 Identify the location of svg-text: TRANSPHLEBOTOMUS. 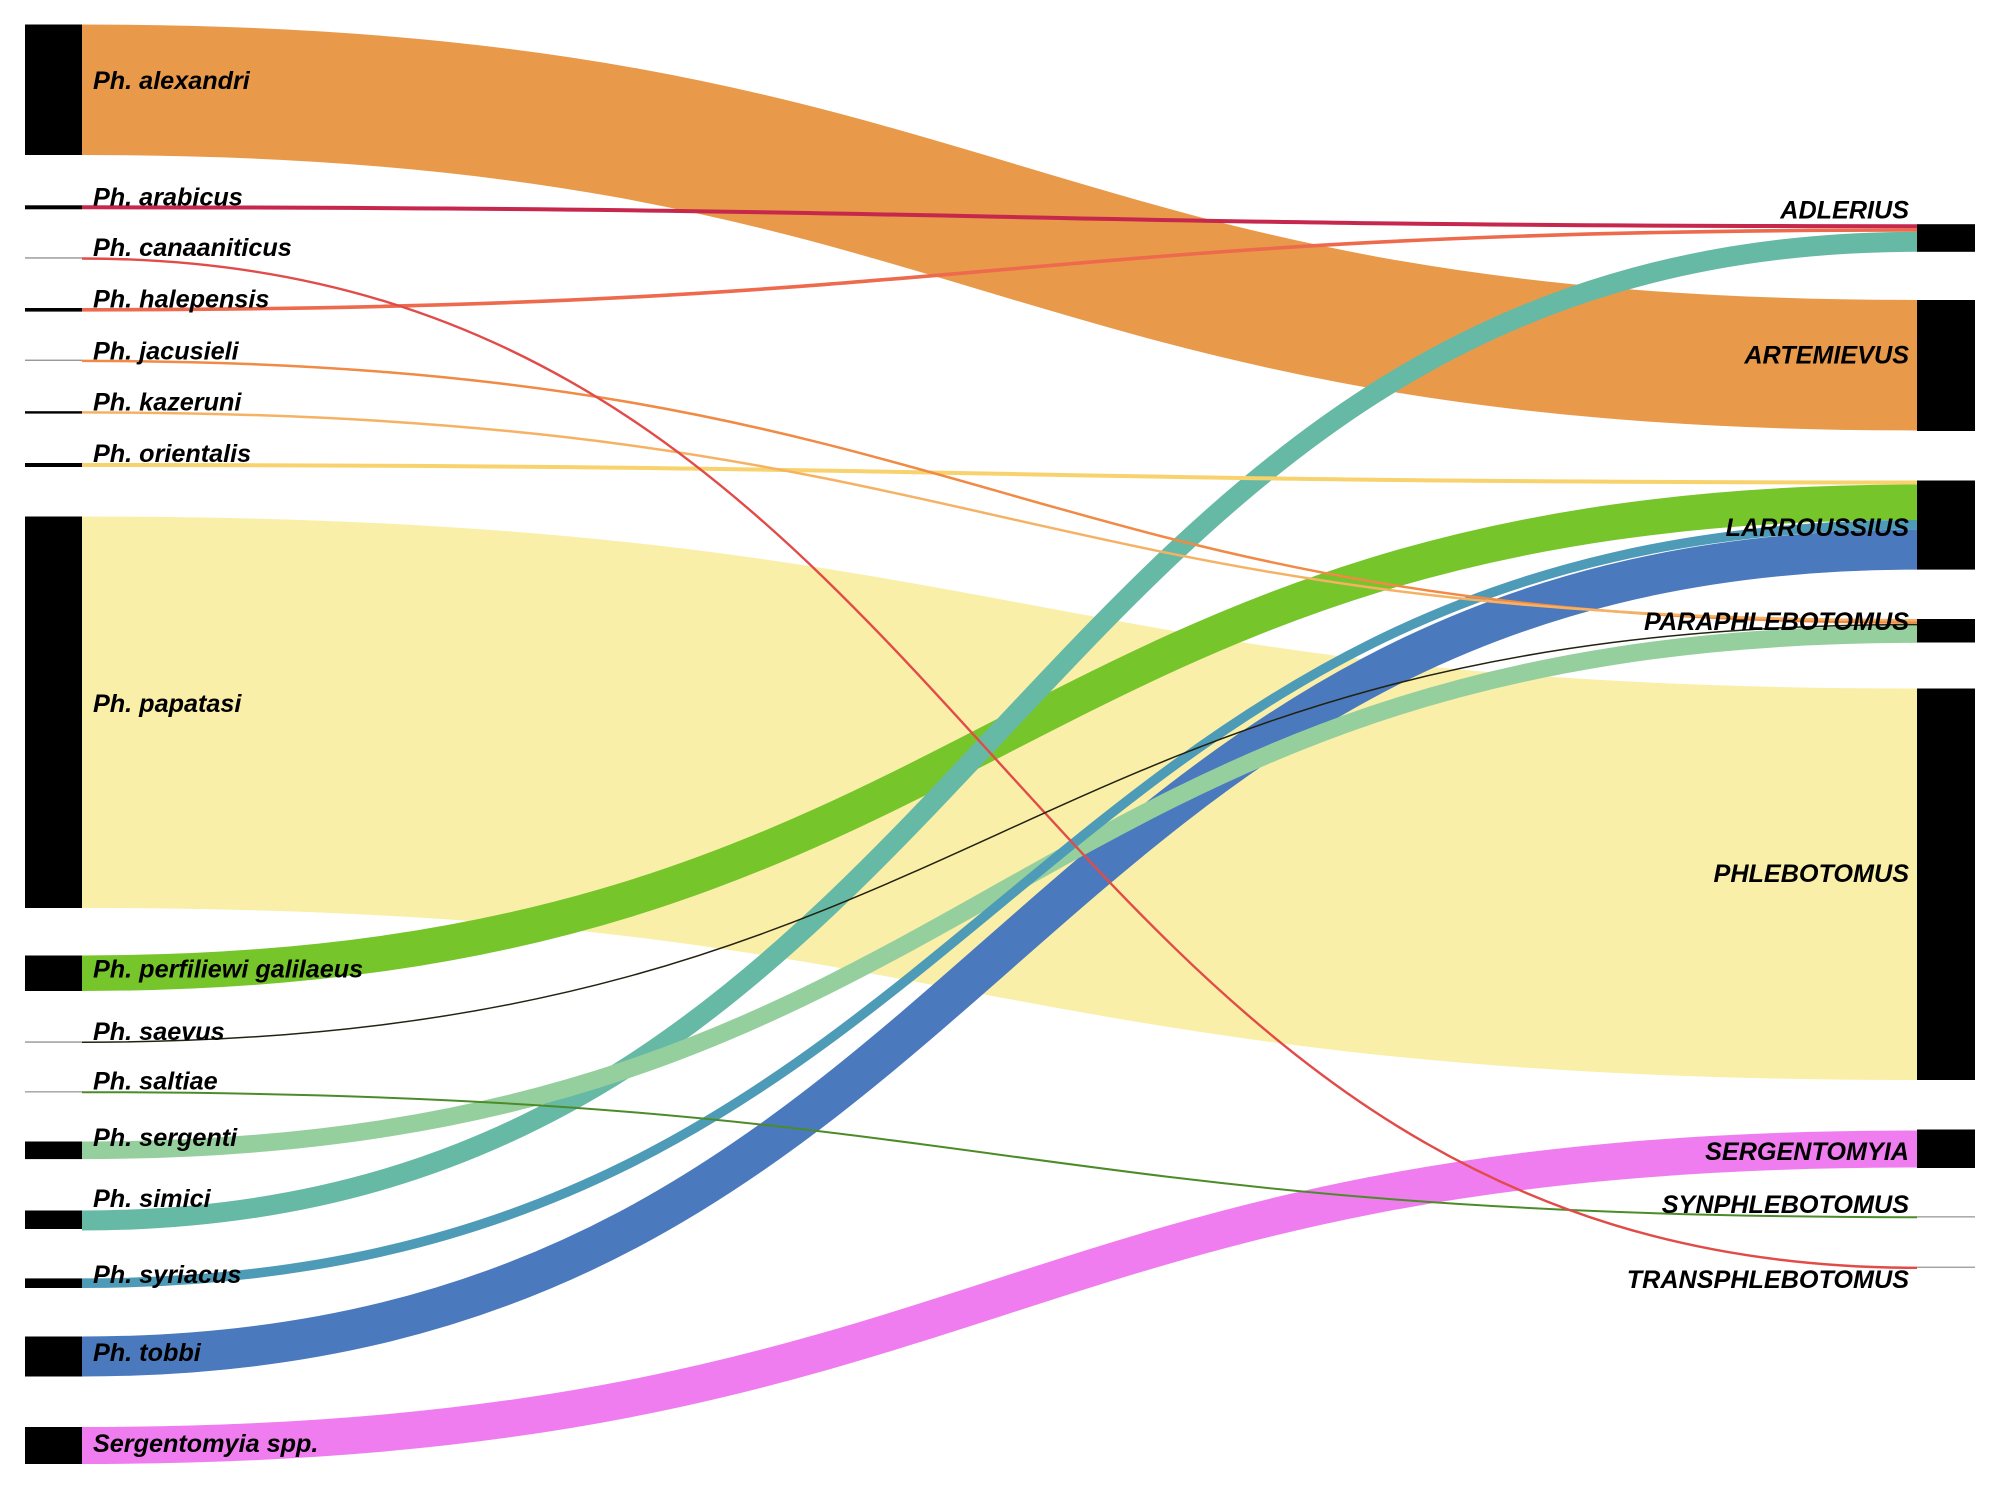
(1768, 1280).